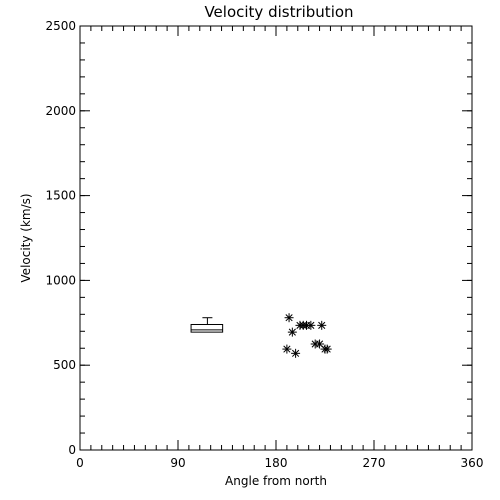 The width and height of the screenshot is (500, 500). Describe the element at coordinates (278, 12) in the screenshot. I see `chart-title: Velocity distribution` at that location.